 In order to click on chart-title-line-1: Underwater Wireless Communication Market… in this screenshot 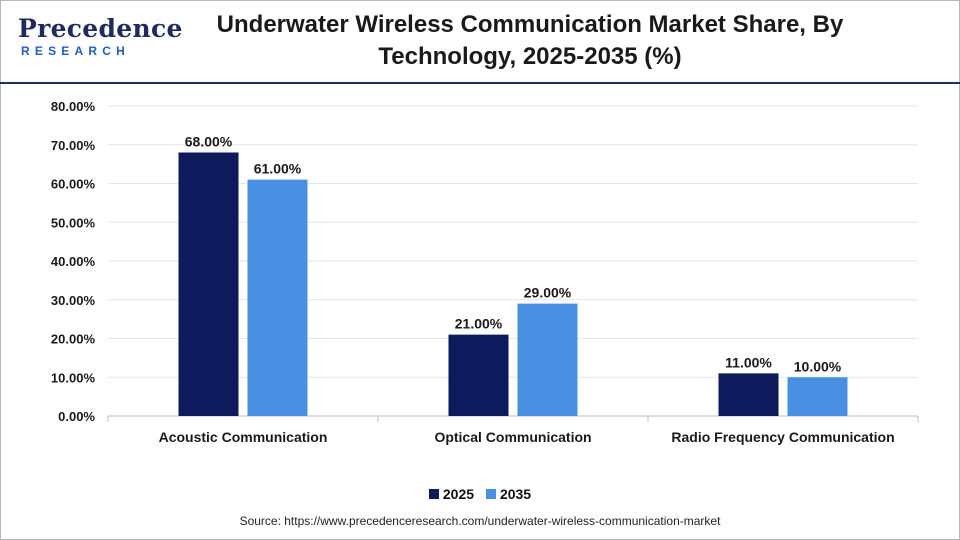, I will do `click(530, 24)`.